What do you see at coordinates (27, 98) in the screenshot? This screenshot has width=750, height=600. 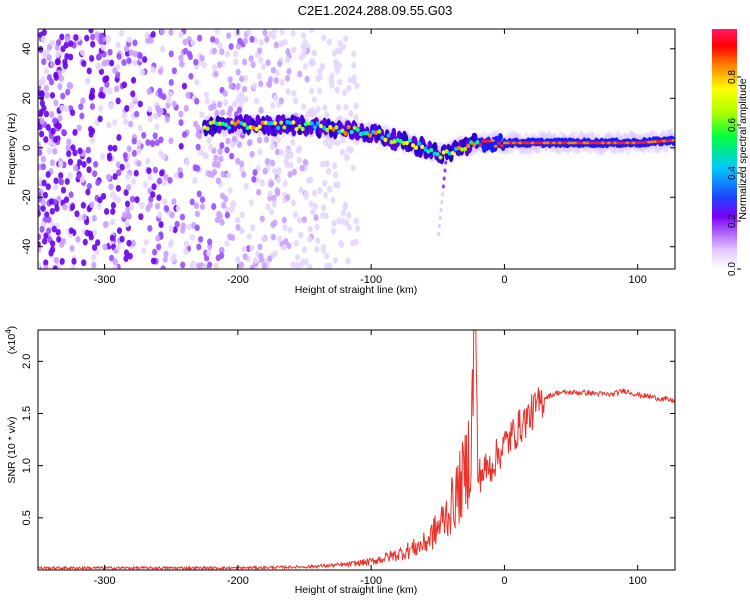 I see `y-tick-label: 20` at bounding box center [27, 98].